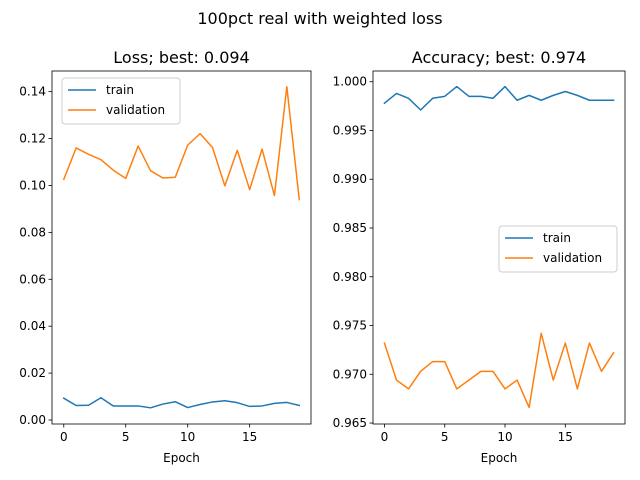 Image resolution: width=640 pixels, height=480 pixels. What do you see at coordinates (32, 232) in the screenshot?
I see `loss-y-tick-label: 0.08` at bounding box center [32, 232].